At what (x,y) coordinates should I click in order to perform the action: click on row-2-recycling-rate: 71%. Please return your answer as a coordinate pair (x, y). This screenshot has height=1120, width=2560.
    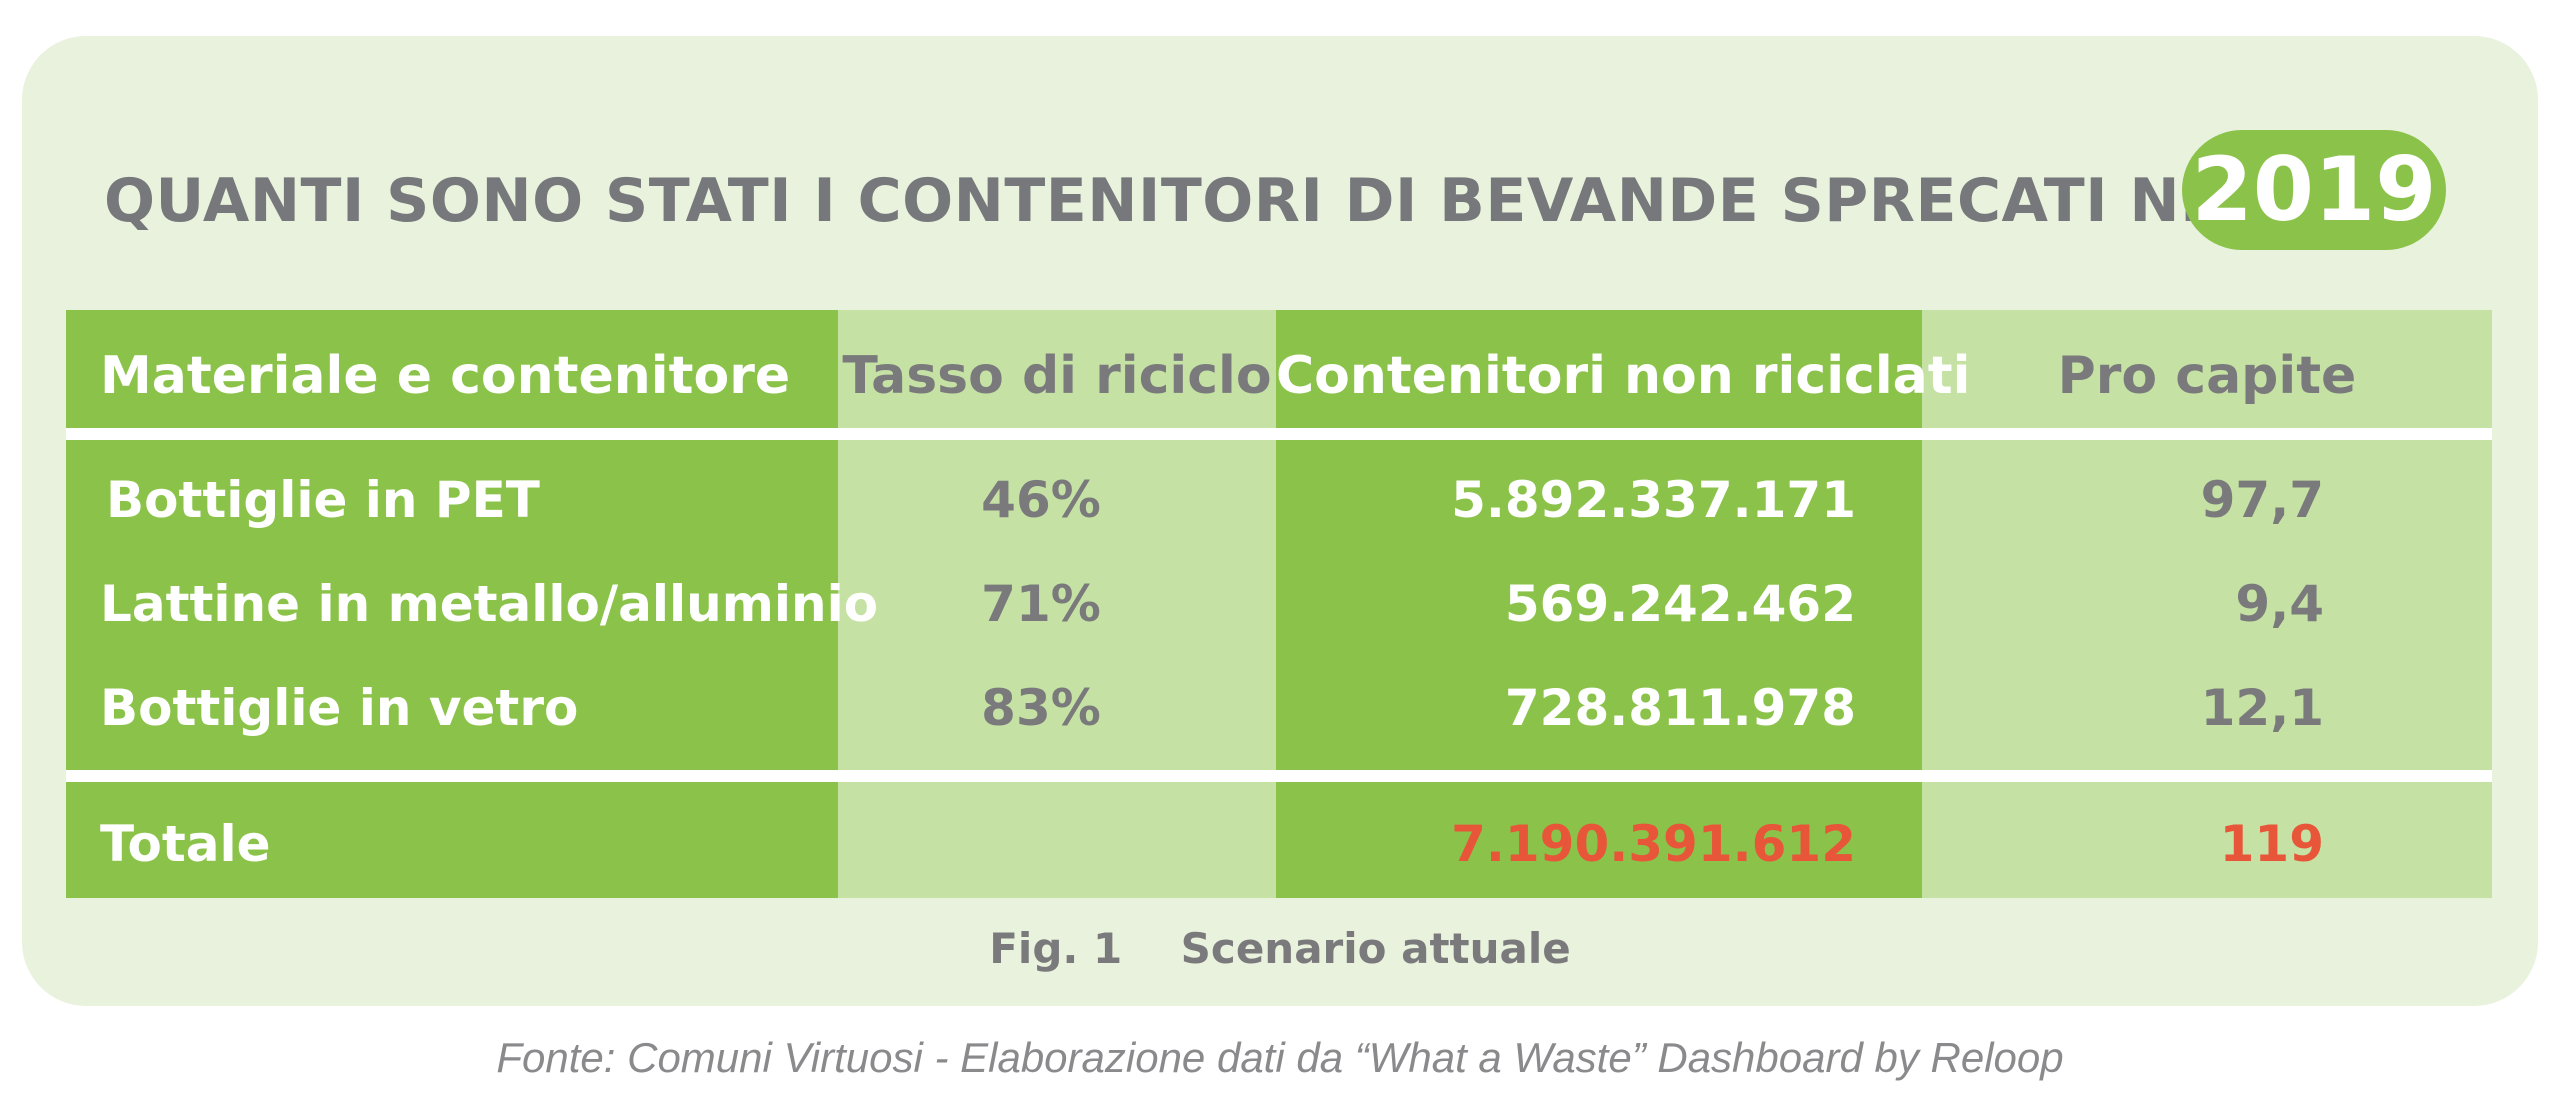
    Looking at the image, I should click on (1041, 604).